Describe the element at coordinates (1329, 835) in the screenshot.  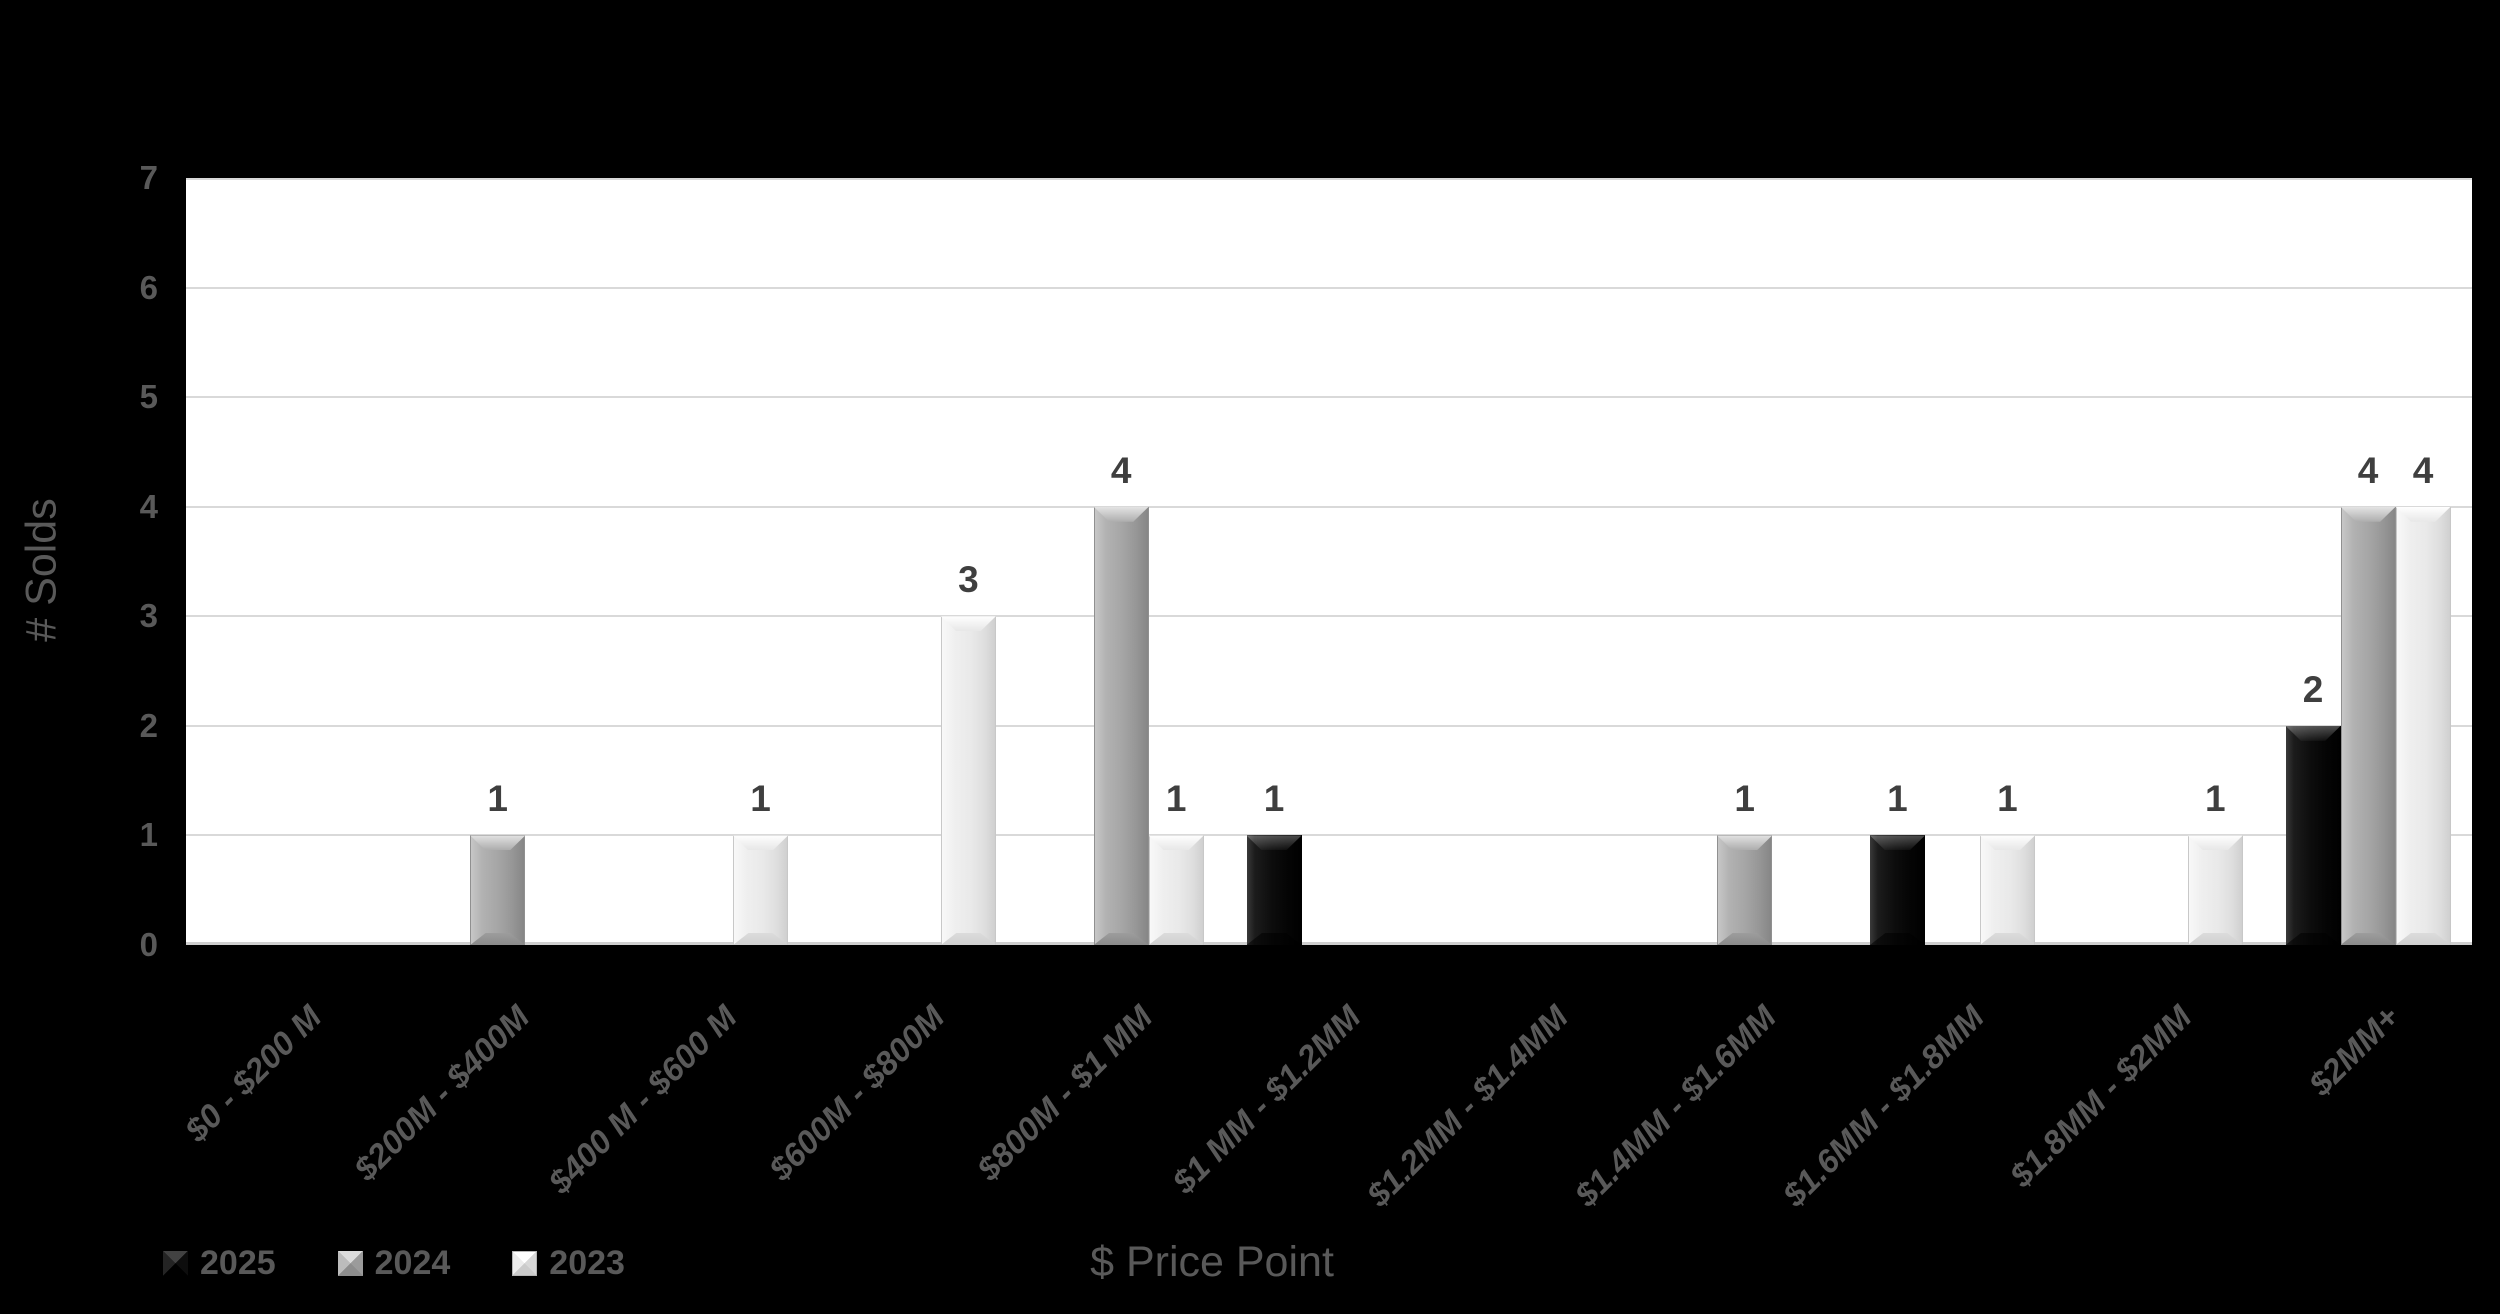
I see `gridline-y1` at that location.